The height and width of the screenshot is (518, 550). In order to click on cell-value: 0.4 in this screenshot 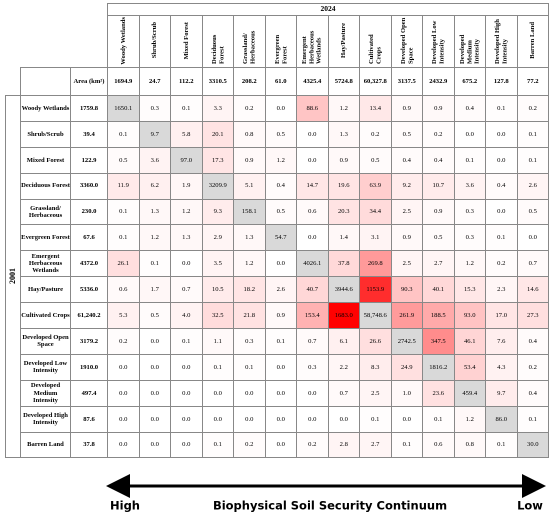, I will do `click(533, 393)`.